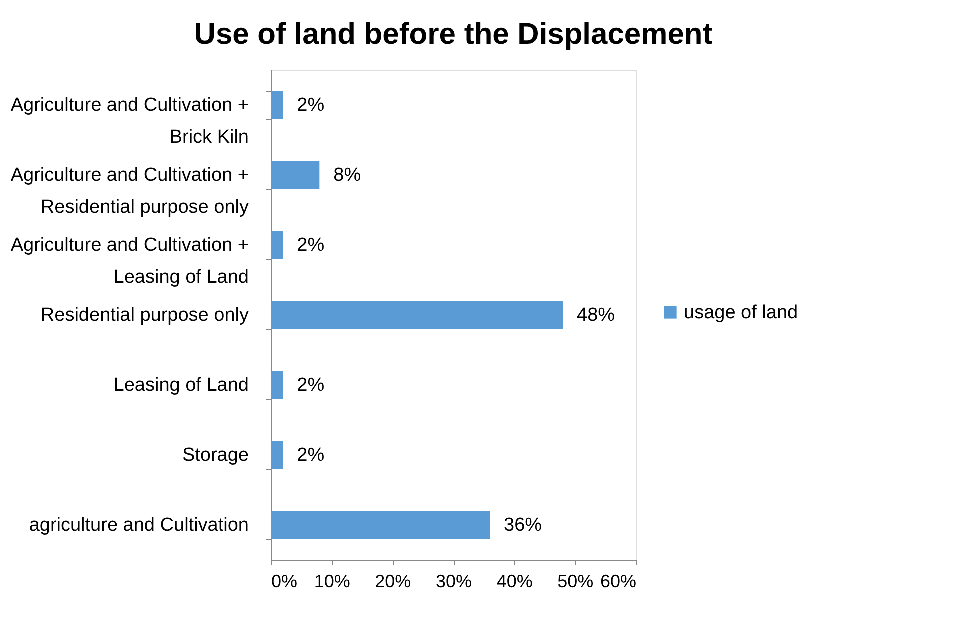  Describe the element at coordinates (215, 455) in the screenshot. I see `y-tick-label: Storage` at that location.